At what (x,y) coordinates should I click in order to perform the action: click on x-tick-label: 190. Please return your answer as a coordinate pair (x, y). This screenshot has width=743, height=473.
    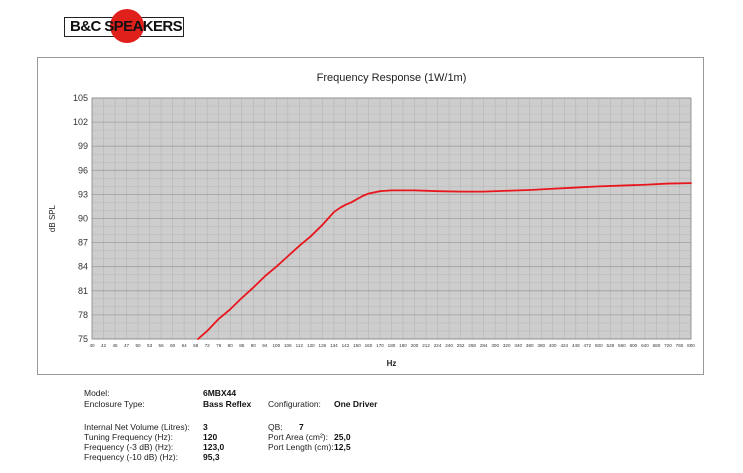
    Looking at the image, I should click on (403, 345).